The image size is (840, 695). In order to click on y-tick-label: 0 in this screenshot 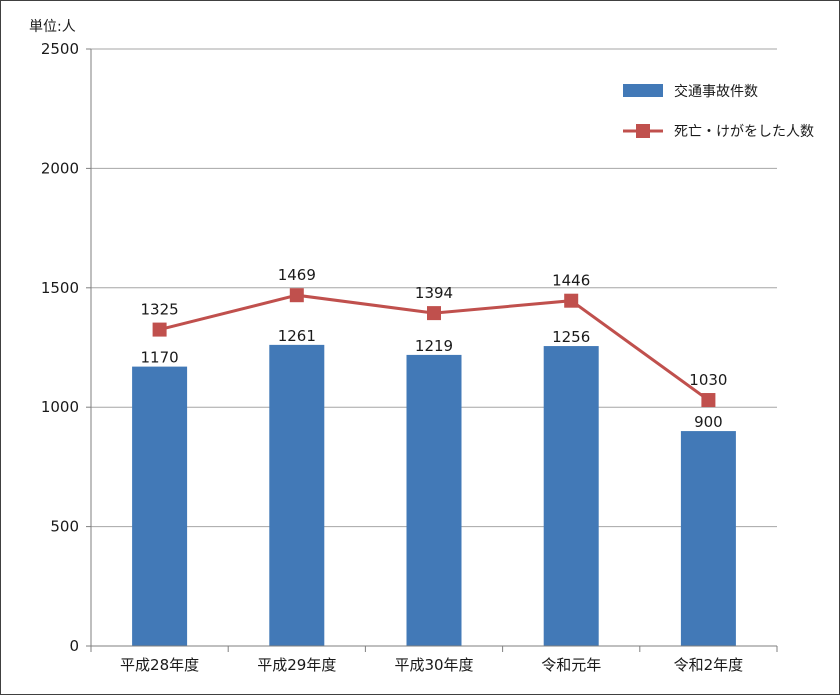, I will do `click(74, 646)`.